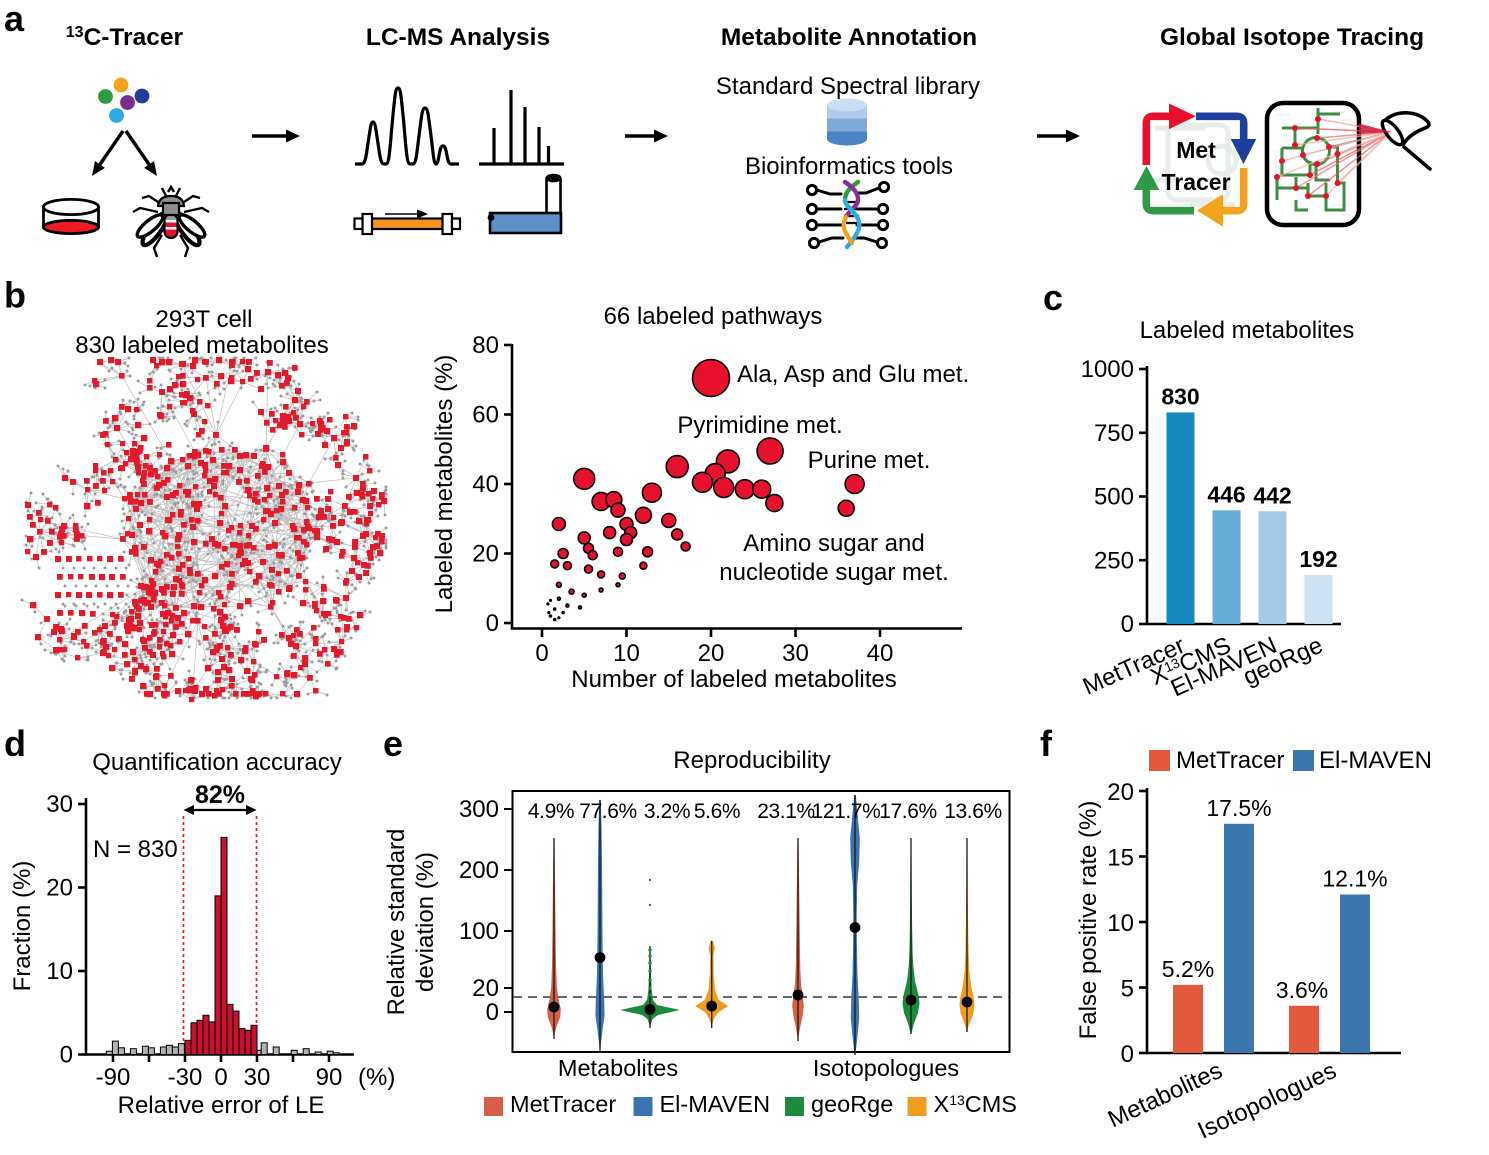  Describe the element at coordinates (1114, 433) in the screenshot. I see `svg-text: 750` at that location.